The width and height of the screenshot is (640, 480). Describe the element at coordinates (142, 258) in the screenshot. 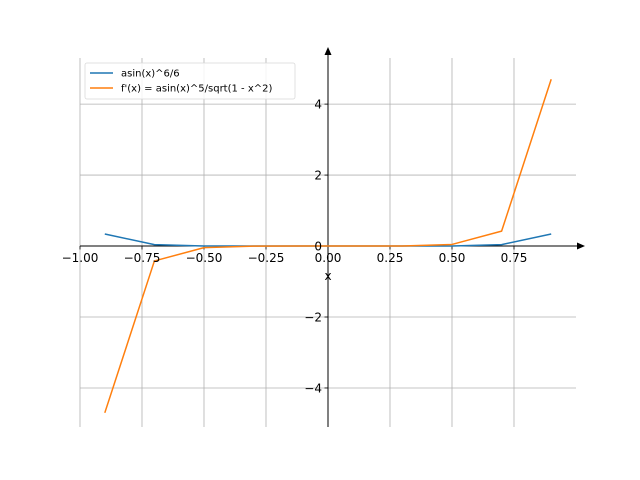

I see `x-tick-label-1: −0.75` at that location.